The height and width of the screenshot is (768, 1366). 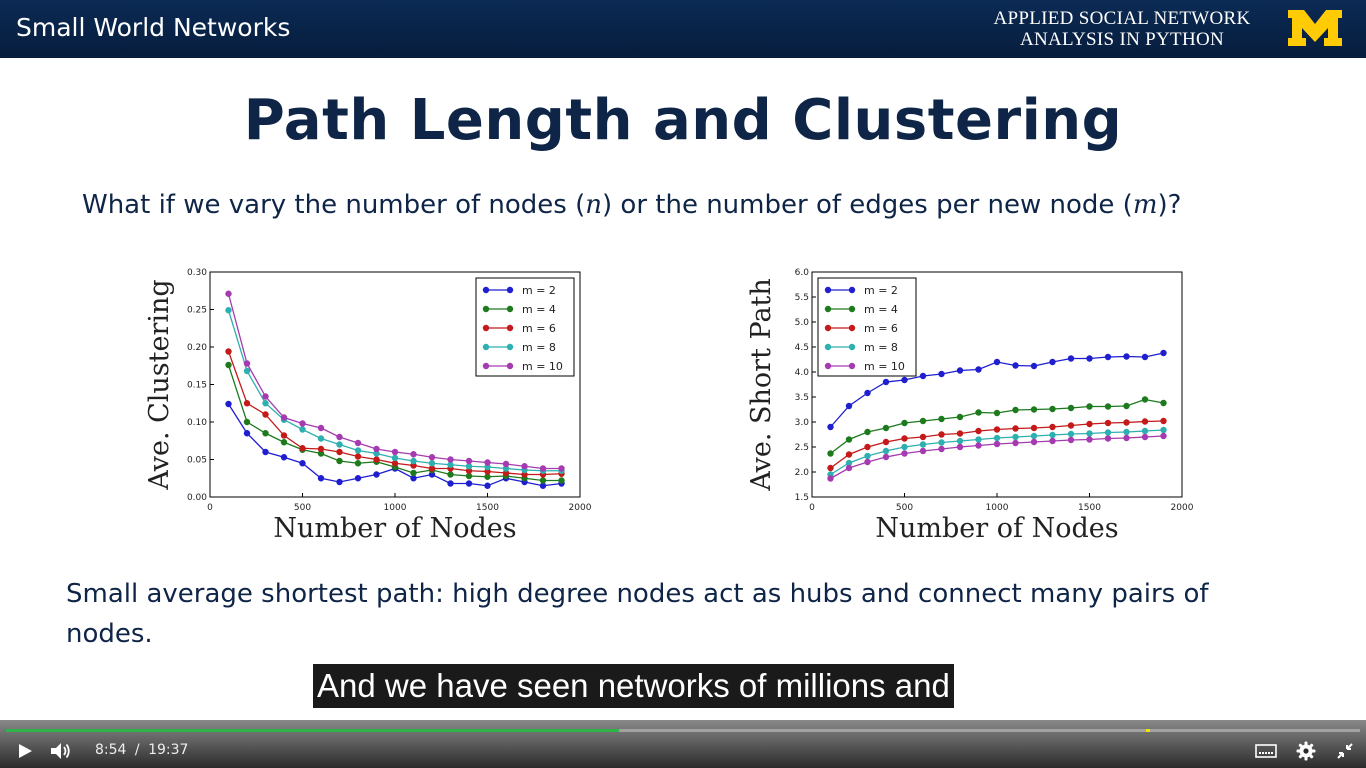 What do you see at coordinates (197, 386) in the screenshot?
I see `chart-0-y-tick-label: 0.15` at bounding box center [197, 386].